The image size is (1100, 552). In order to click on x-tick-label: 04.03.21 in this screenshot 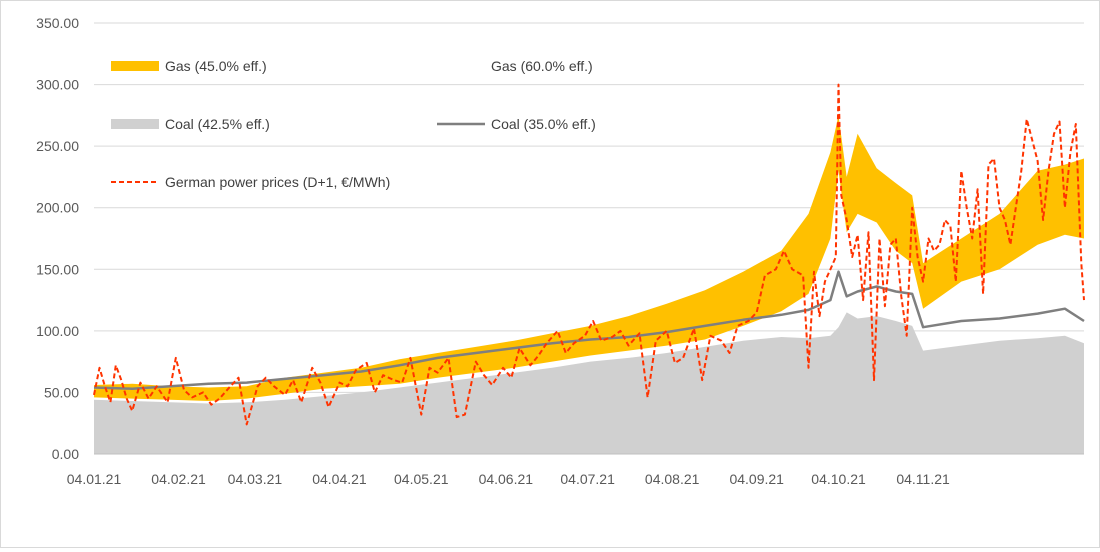, I will do `click(255, 479)`.